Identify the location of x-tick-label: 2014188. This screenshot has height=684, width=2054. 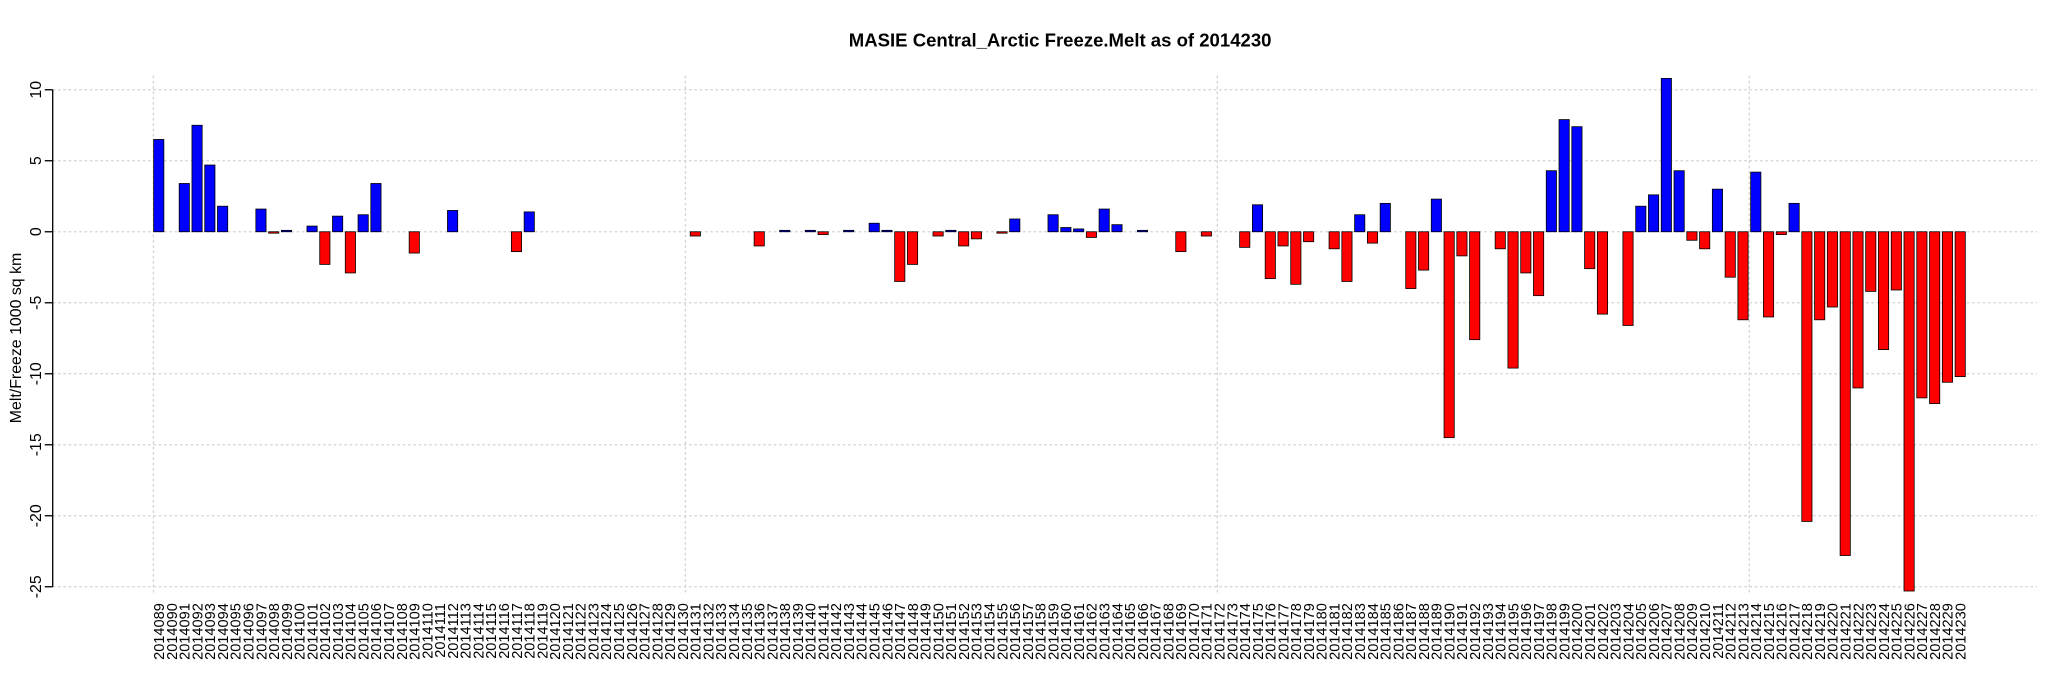
(1425, 631).